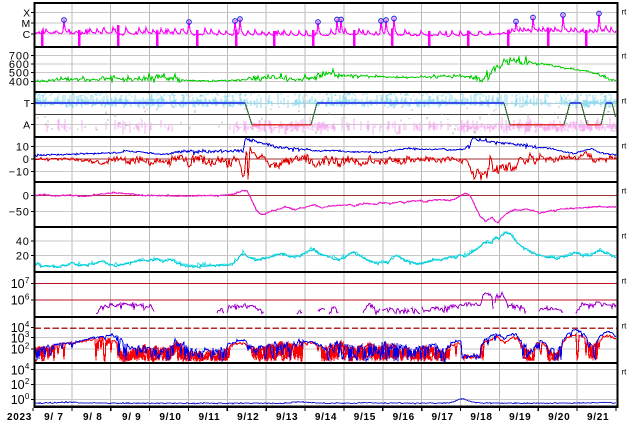  What do you see at coordinates (404, 417) in the screenshot?
I see `svg-text: 9/16` at bounding box center [404, 417].